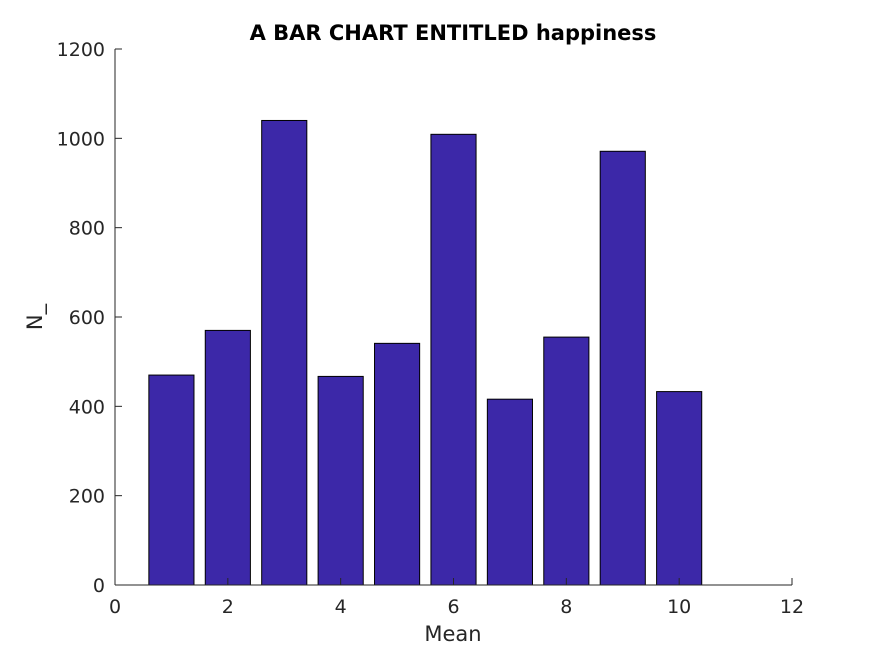 The height and width of the screenshot is (656, 875). What do you see at coordinates (341, 607) in the screenshot?
I see `x-tick-label: 4` at bounding box center [341, 607].